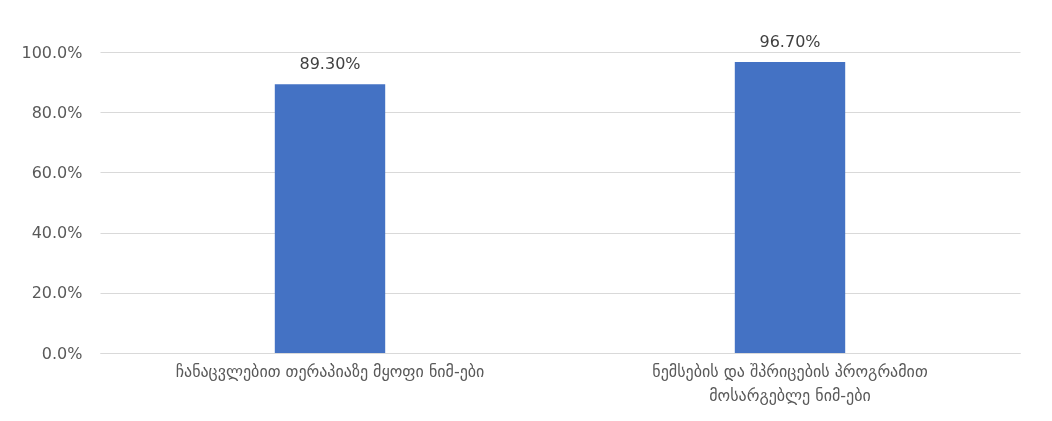 Image resolution: width=1052 pixels, height=421 pixels. Describe the element at coordinates (62, 353) in the screenshot. I see `y-tick-label: 0.0%` at that location.